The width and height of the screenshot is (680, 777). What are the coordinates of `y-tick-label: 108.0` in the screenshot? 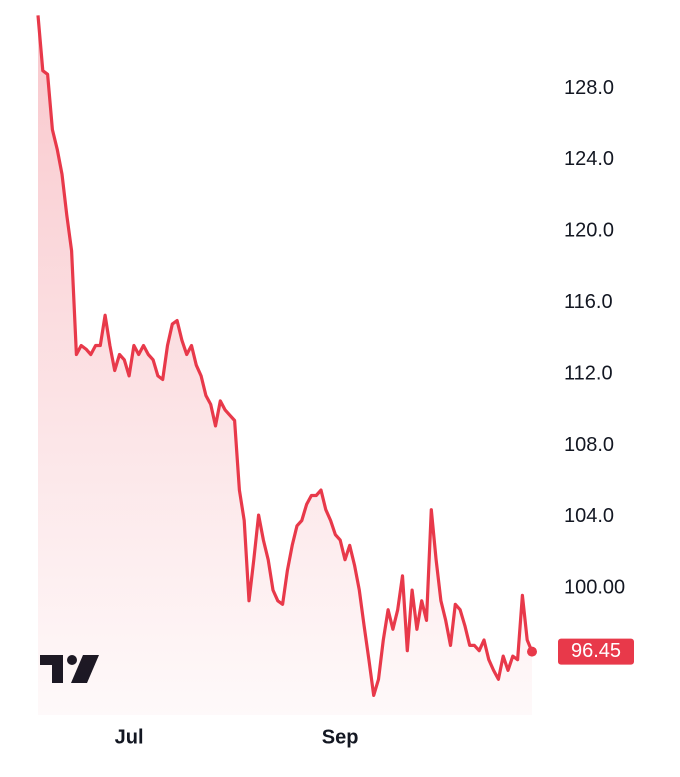 It's located at (589, 445).